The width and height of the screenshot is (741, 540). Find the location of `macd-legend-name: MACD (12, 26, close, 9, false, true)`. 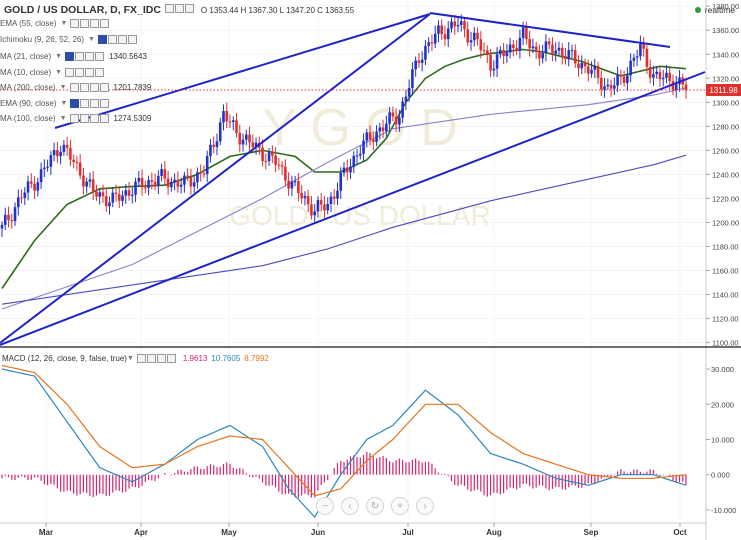

macd-legend-name: MACD (12, 26, close, 9, false, true) is located at coordinates (64, 358).